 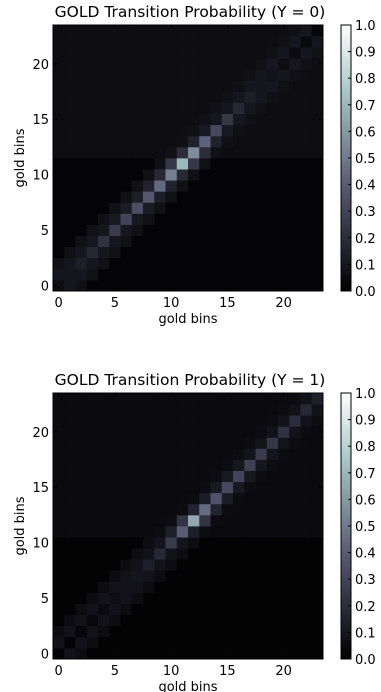 I want to click on x-tick-label: 0, so click(x=58, y=671).